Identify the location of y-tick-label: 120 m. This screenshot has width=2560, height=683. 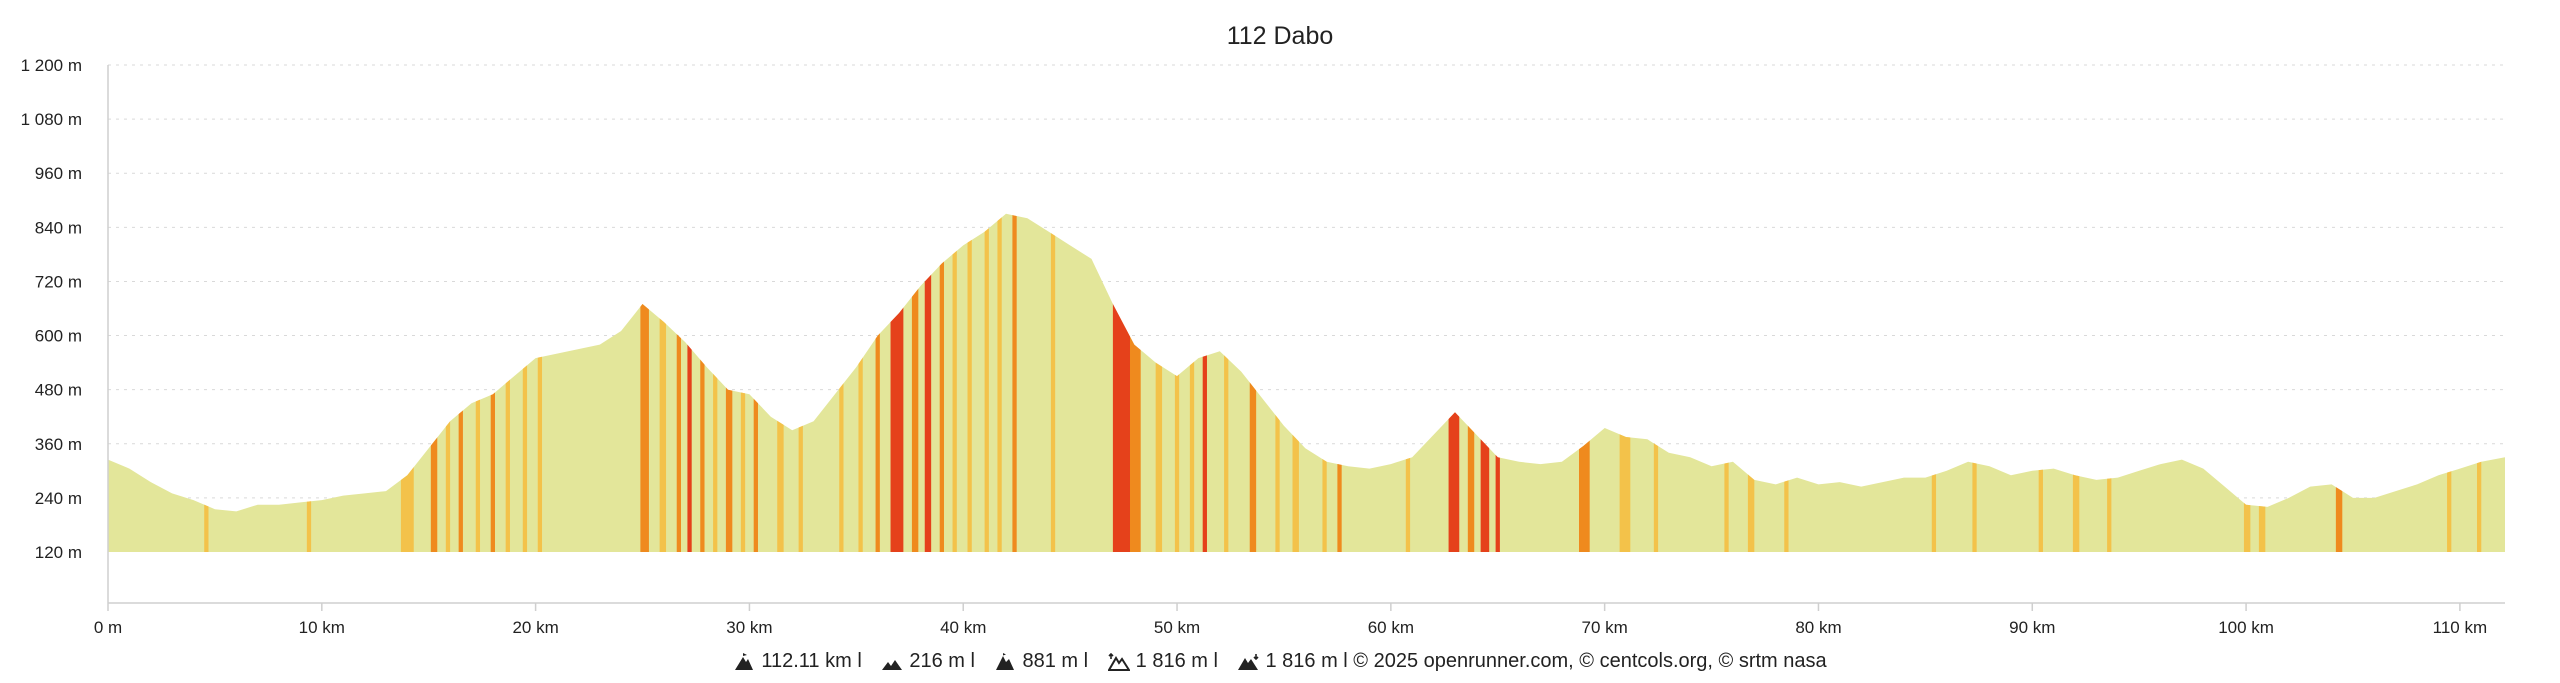
(58, 552).